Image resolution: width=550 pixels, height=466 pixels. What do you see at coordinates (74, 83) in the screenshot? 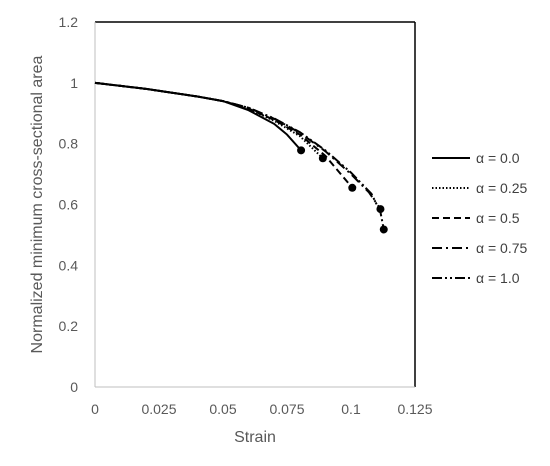
I see `y-tick-label: 1` at bounding box center [74, 83].